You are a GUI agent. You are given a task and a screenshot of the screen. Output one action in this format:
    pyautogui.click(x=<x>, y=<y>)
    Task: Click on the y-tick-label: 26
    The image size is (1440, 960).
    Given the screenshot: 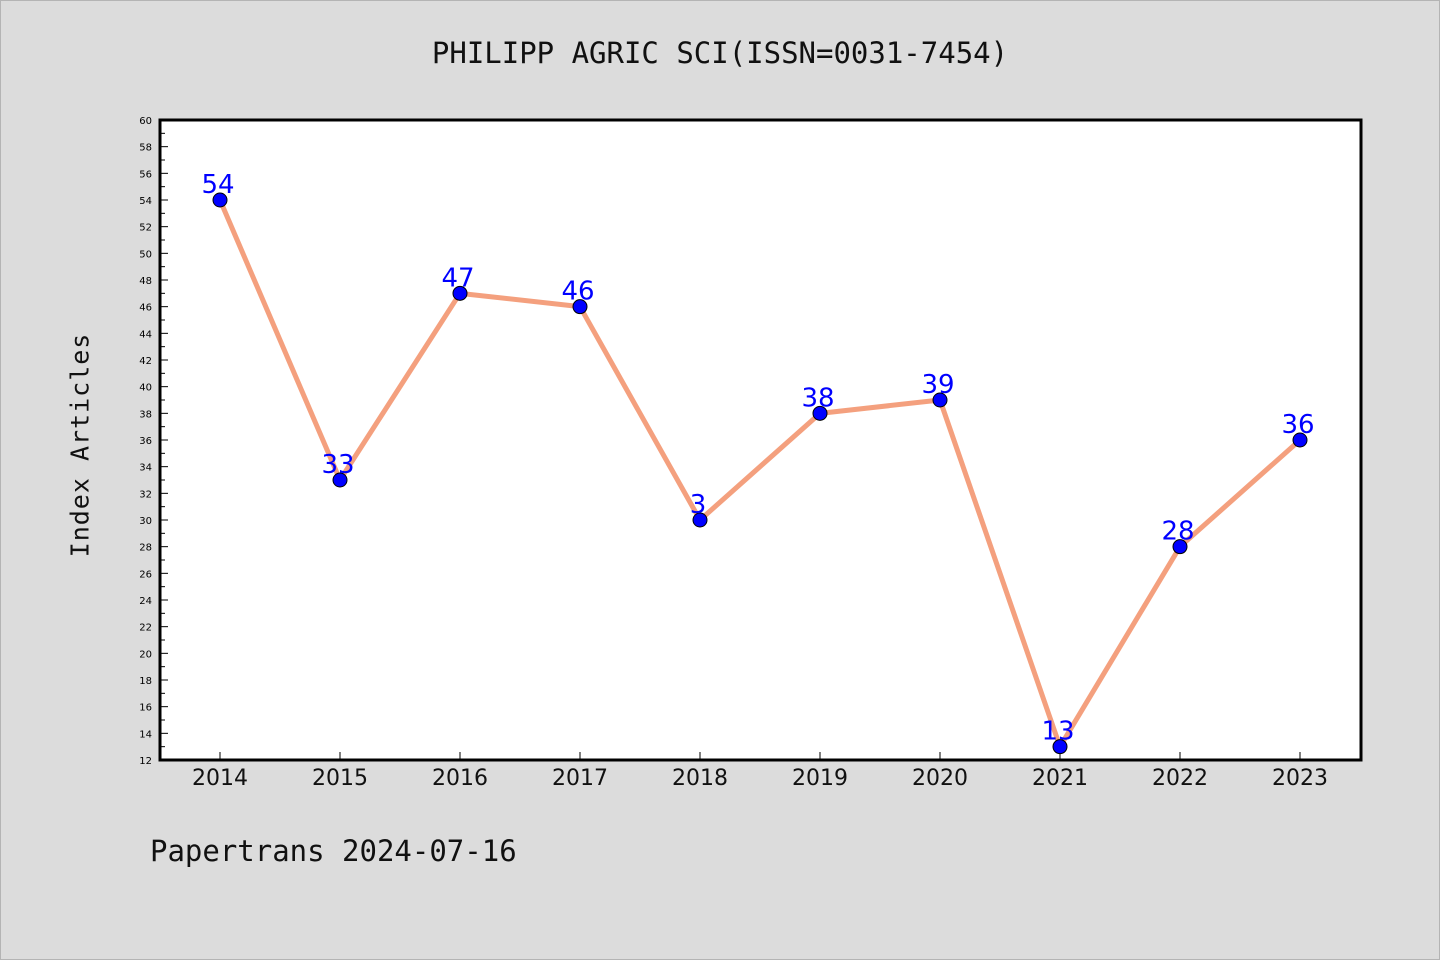 What is the action you would take?
    pyautogui.click(x=145, y=574)
    